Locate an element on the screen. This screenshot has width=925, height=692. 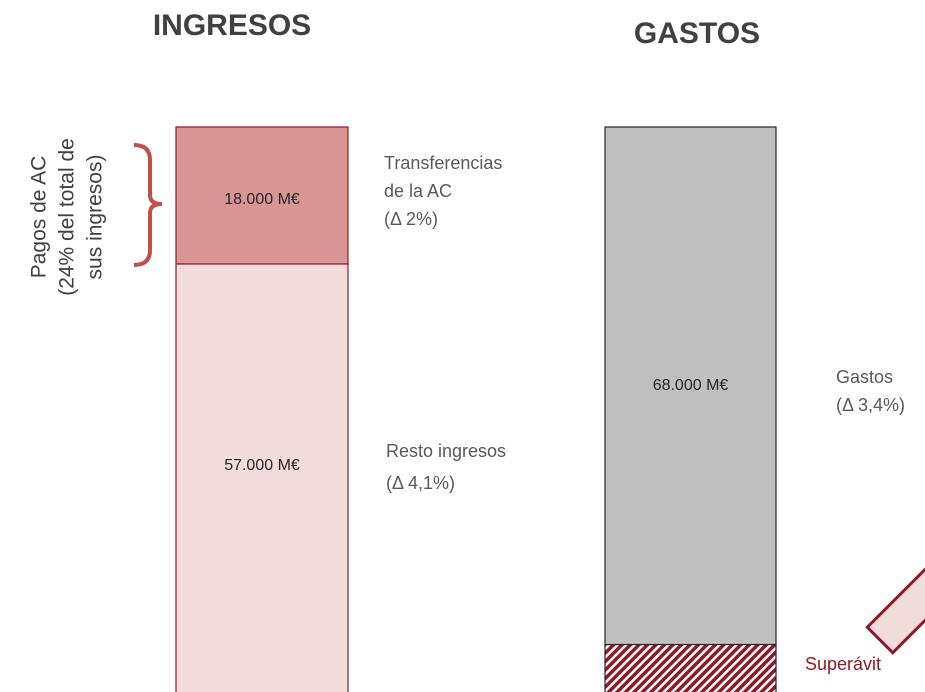
segment-label: (Δ 3,4%) is located at coordinates (870, 405).